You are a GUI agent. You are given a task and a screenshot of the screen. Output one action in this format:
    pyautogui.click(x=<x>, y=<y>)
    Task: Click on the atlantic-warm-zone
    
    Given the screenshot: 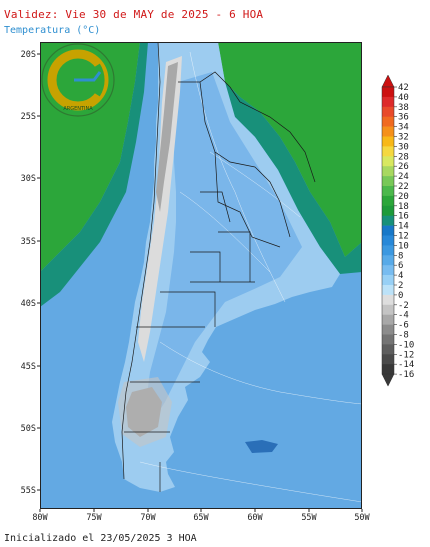 What is the action you would take?
    pyautogui.click(x=290, y=149)
    